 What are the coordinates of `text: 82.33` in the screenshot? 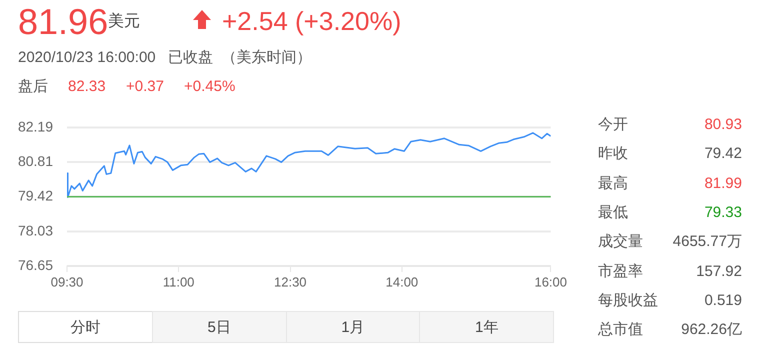 It's located at (87, 86).